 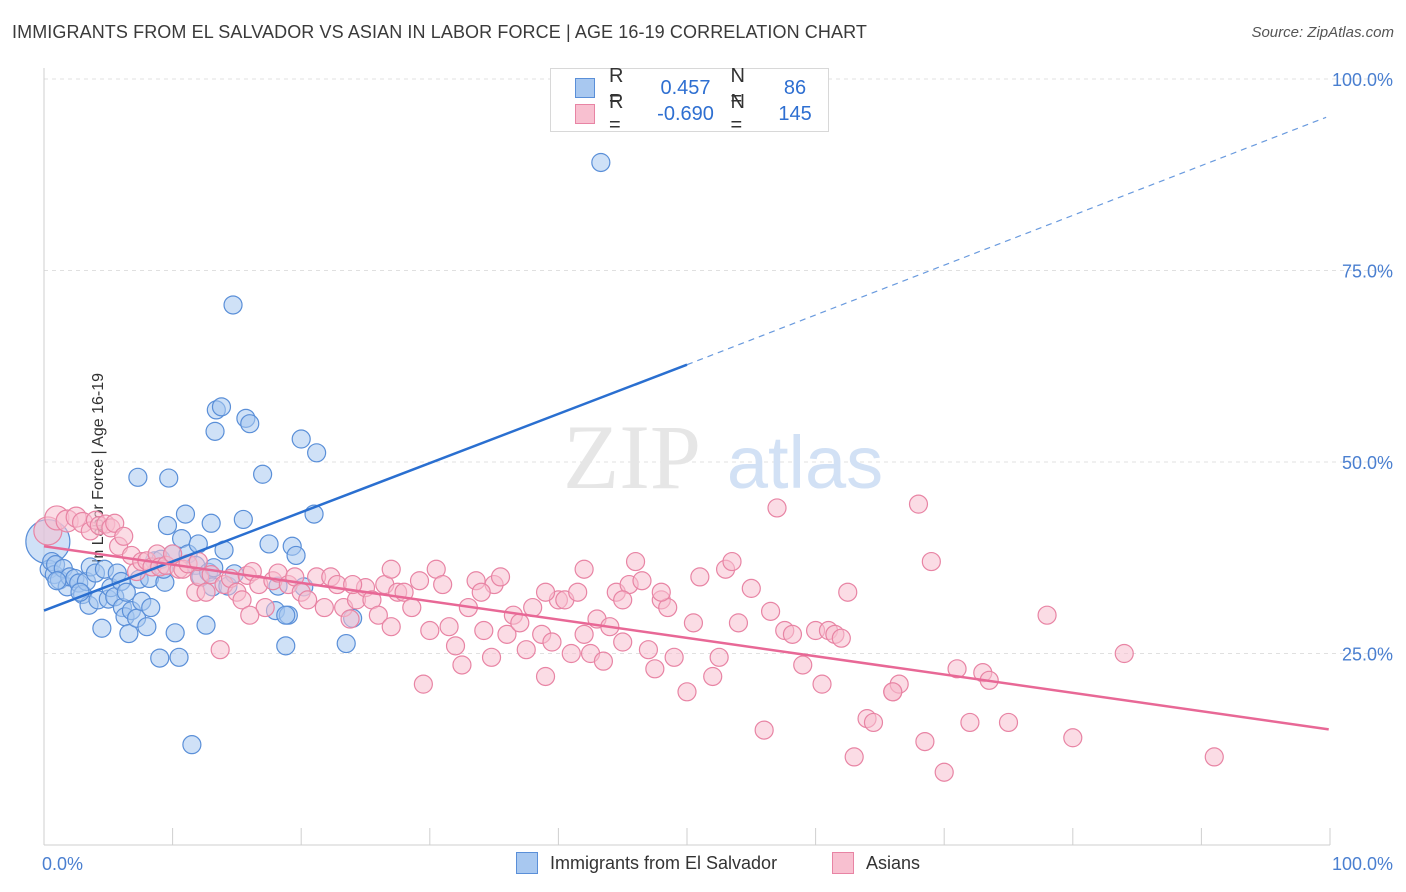 I want to click on legend-r-value: -0.690, so click(x=685, y=113).